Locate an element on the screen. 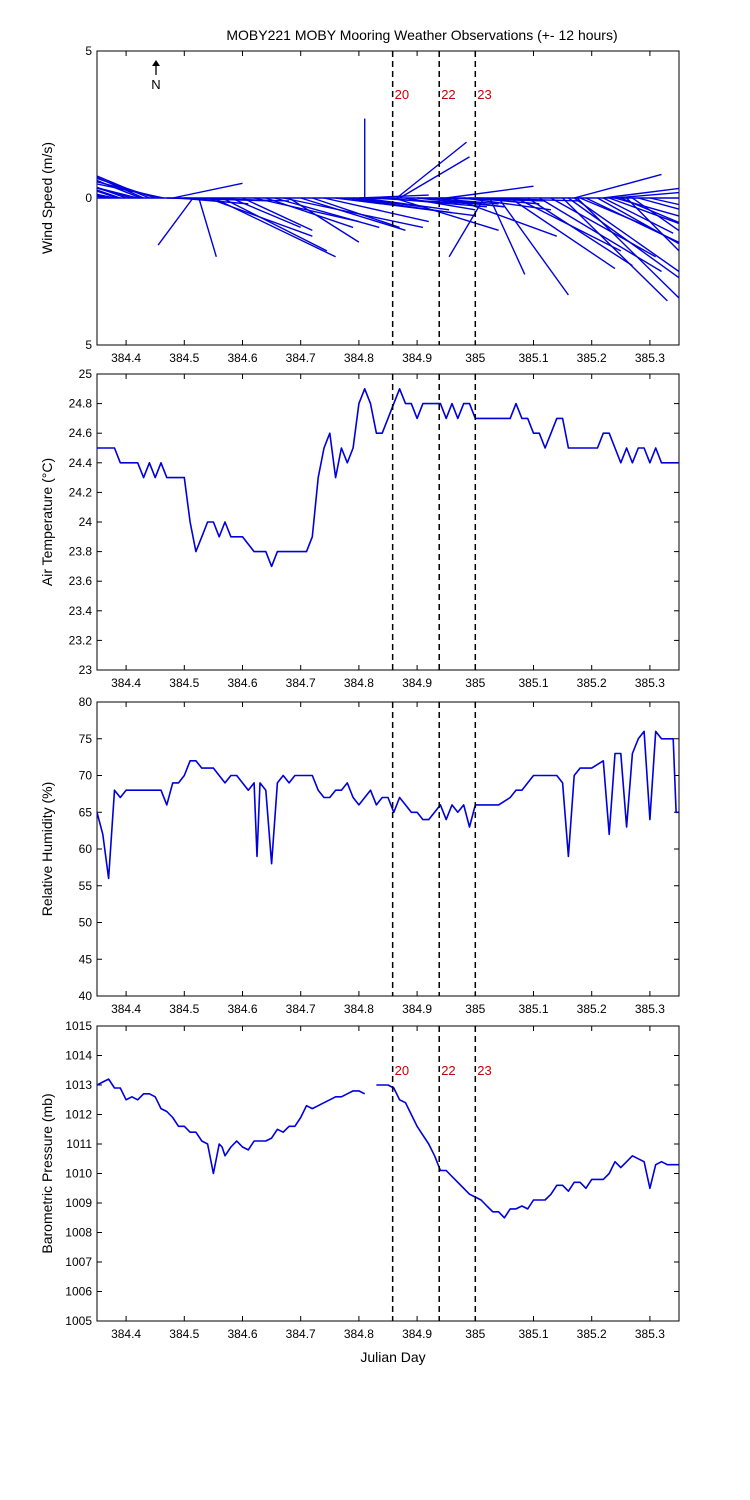  y-axis-label: Barometric Pressure (mb) is located at coordinates (47, 1173).